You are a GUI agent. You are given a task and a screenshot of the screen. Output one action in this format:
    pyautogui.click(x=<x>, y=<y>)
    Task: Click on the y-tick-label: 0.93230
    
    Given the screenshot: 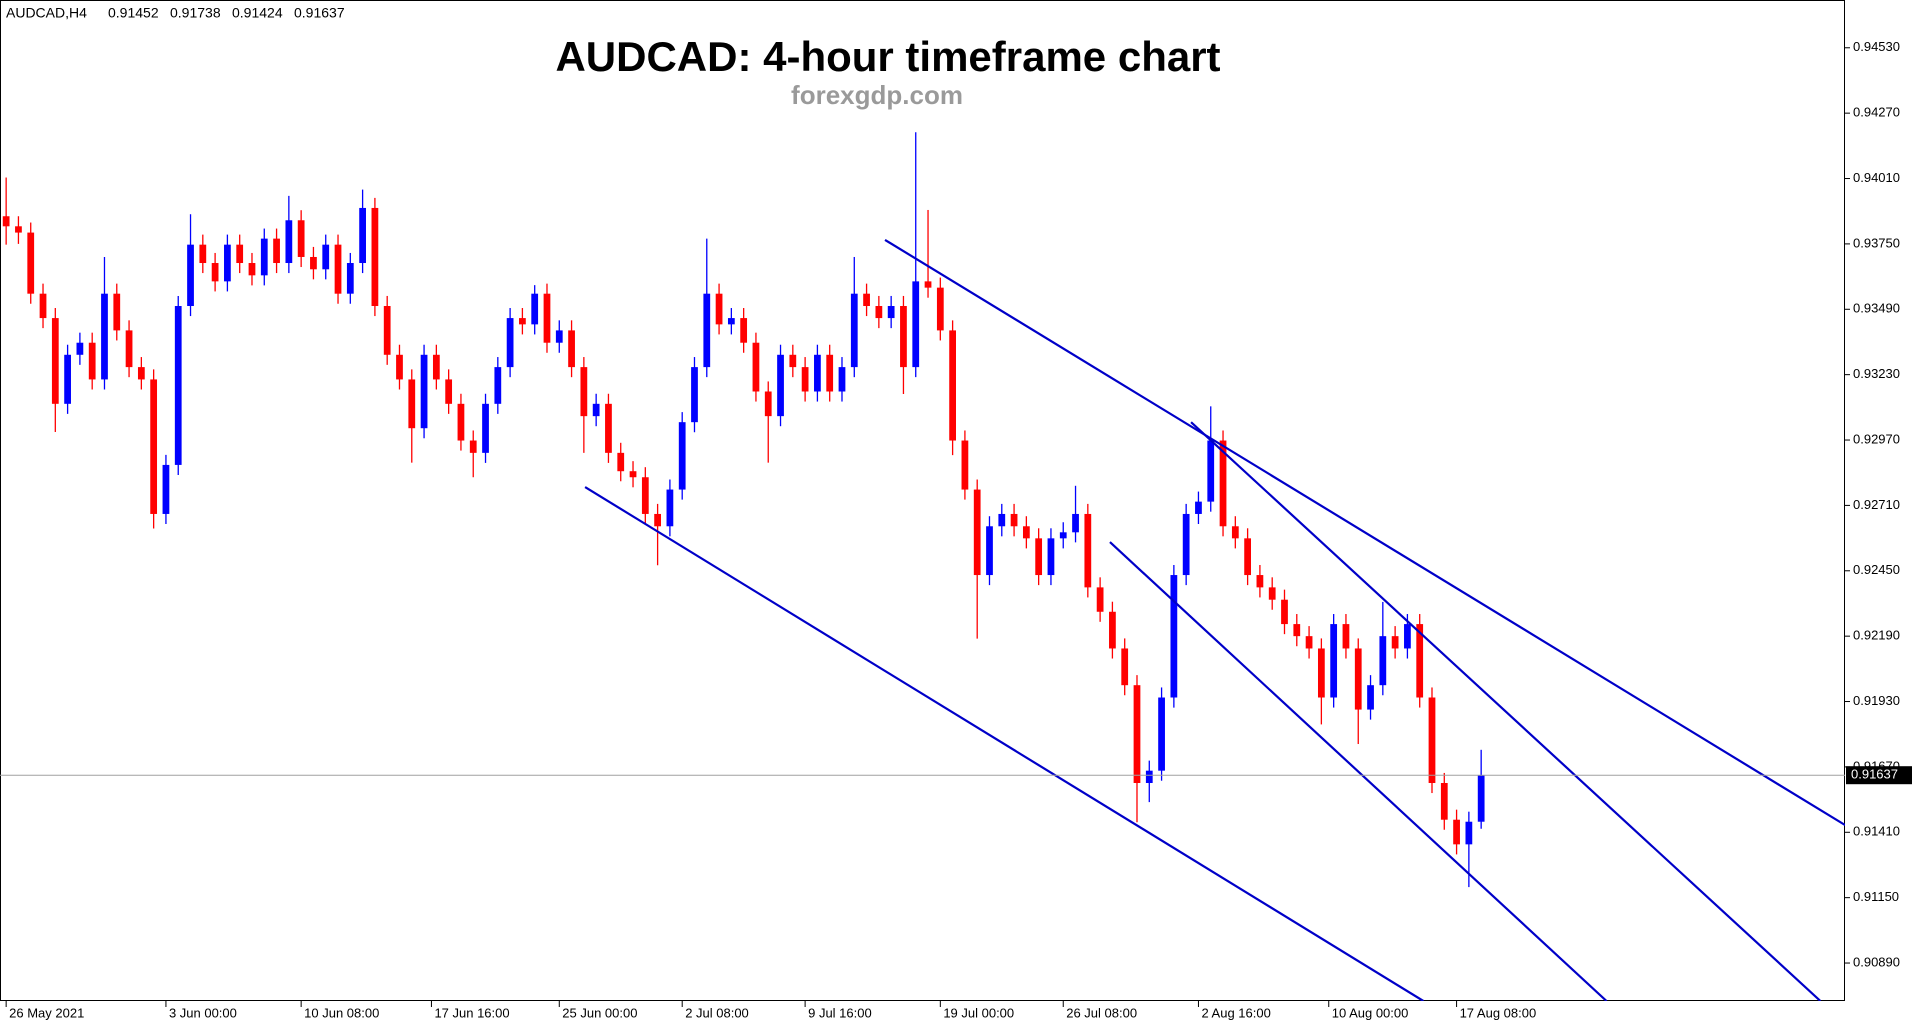 What is the action you would take?
    pyautogui.click(x=1876, y=373)
    